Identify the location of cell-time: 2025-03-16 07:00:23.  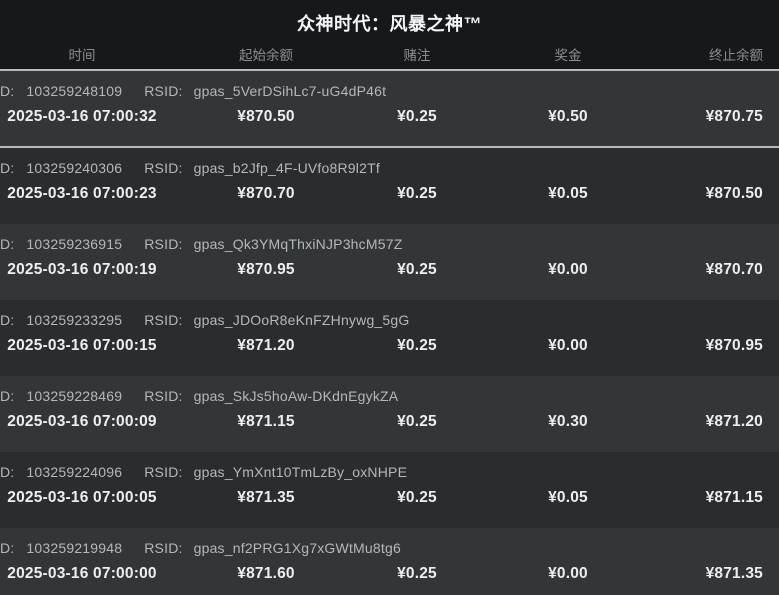
(82, 193).